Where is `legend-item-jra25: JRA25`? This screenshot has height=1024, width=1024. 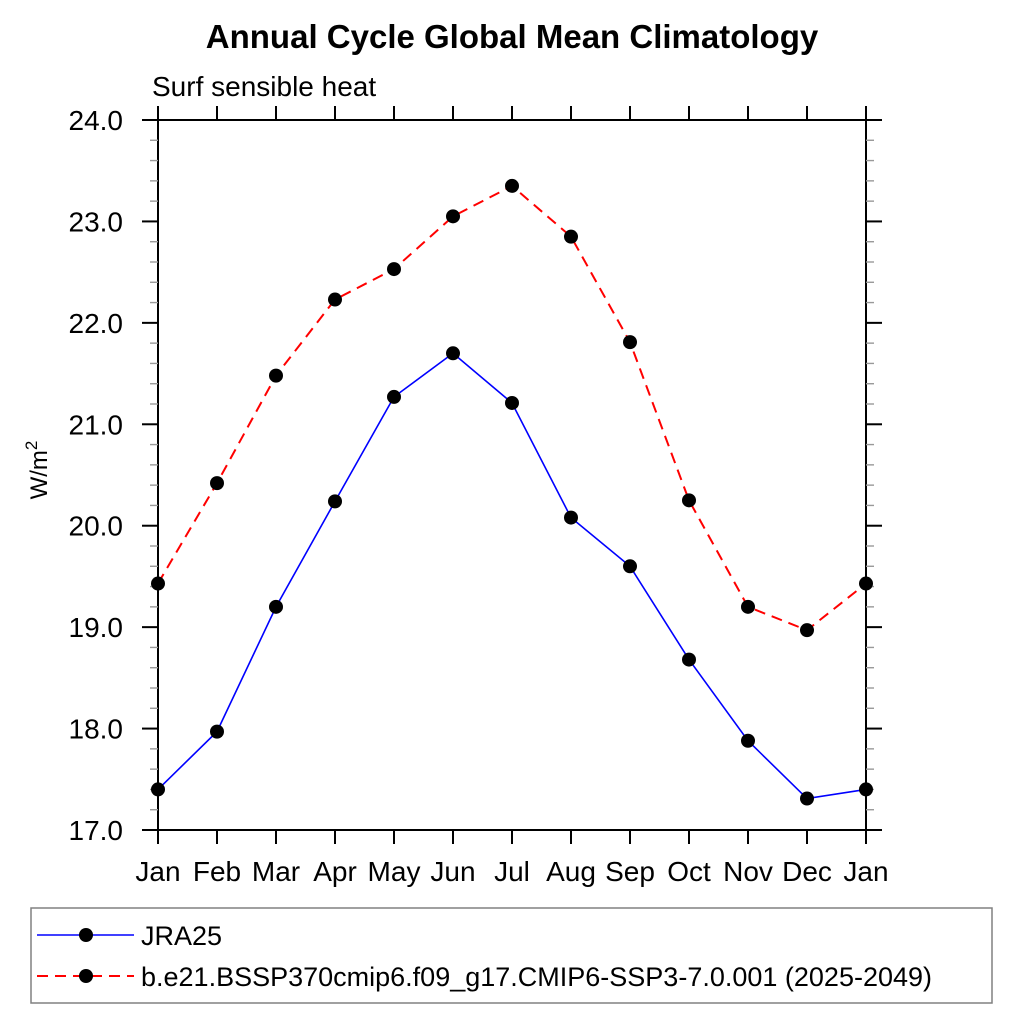 legend-item-jra25: JRA25 is located at coordinates (129, 936).